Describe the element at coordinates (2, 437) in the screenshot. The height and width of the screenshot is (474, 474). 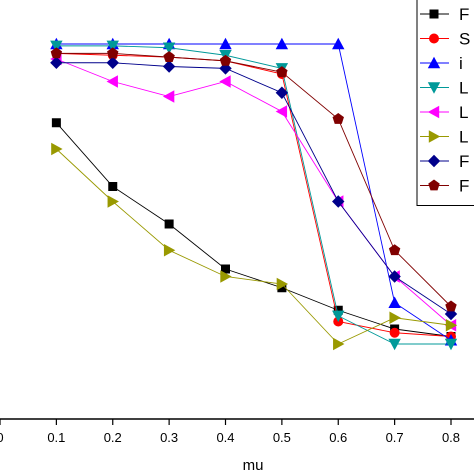
I see `x-tick-label: 0` at that location.